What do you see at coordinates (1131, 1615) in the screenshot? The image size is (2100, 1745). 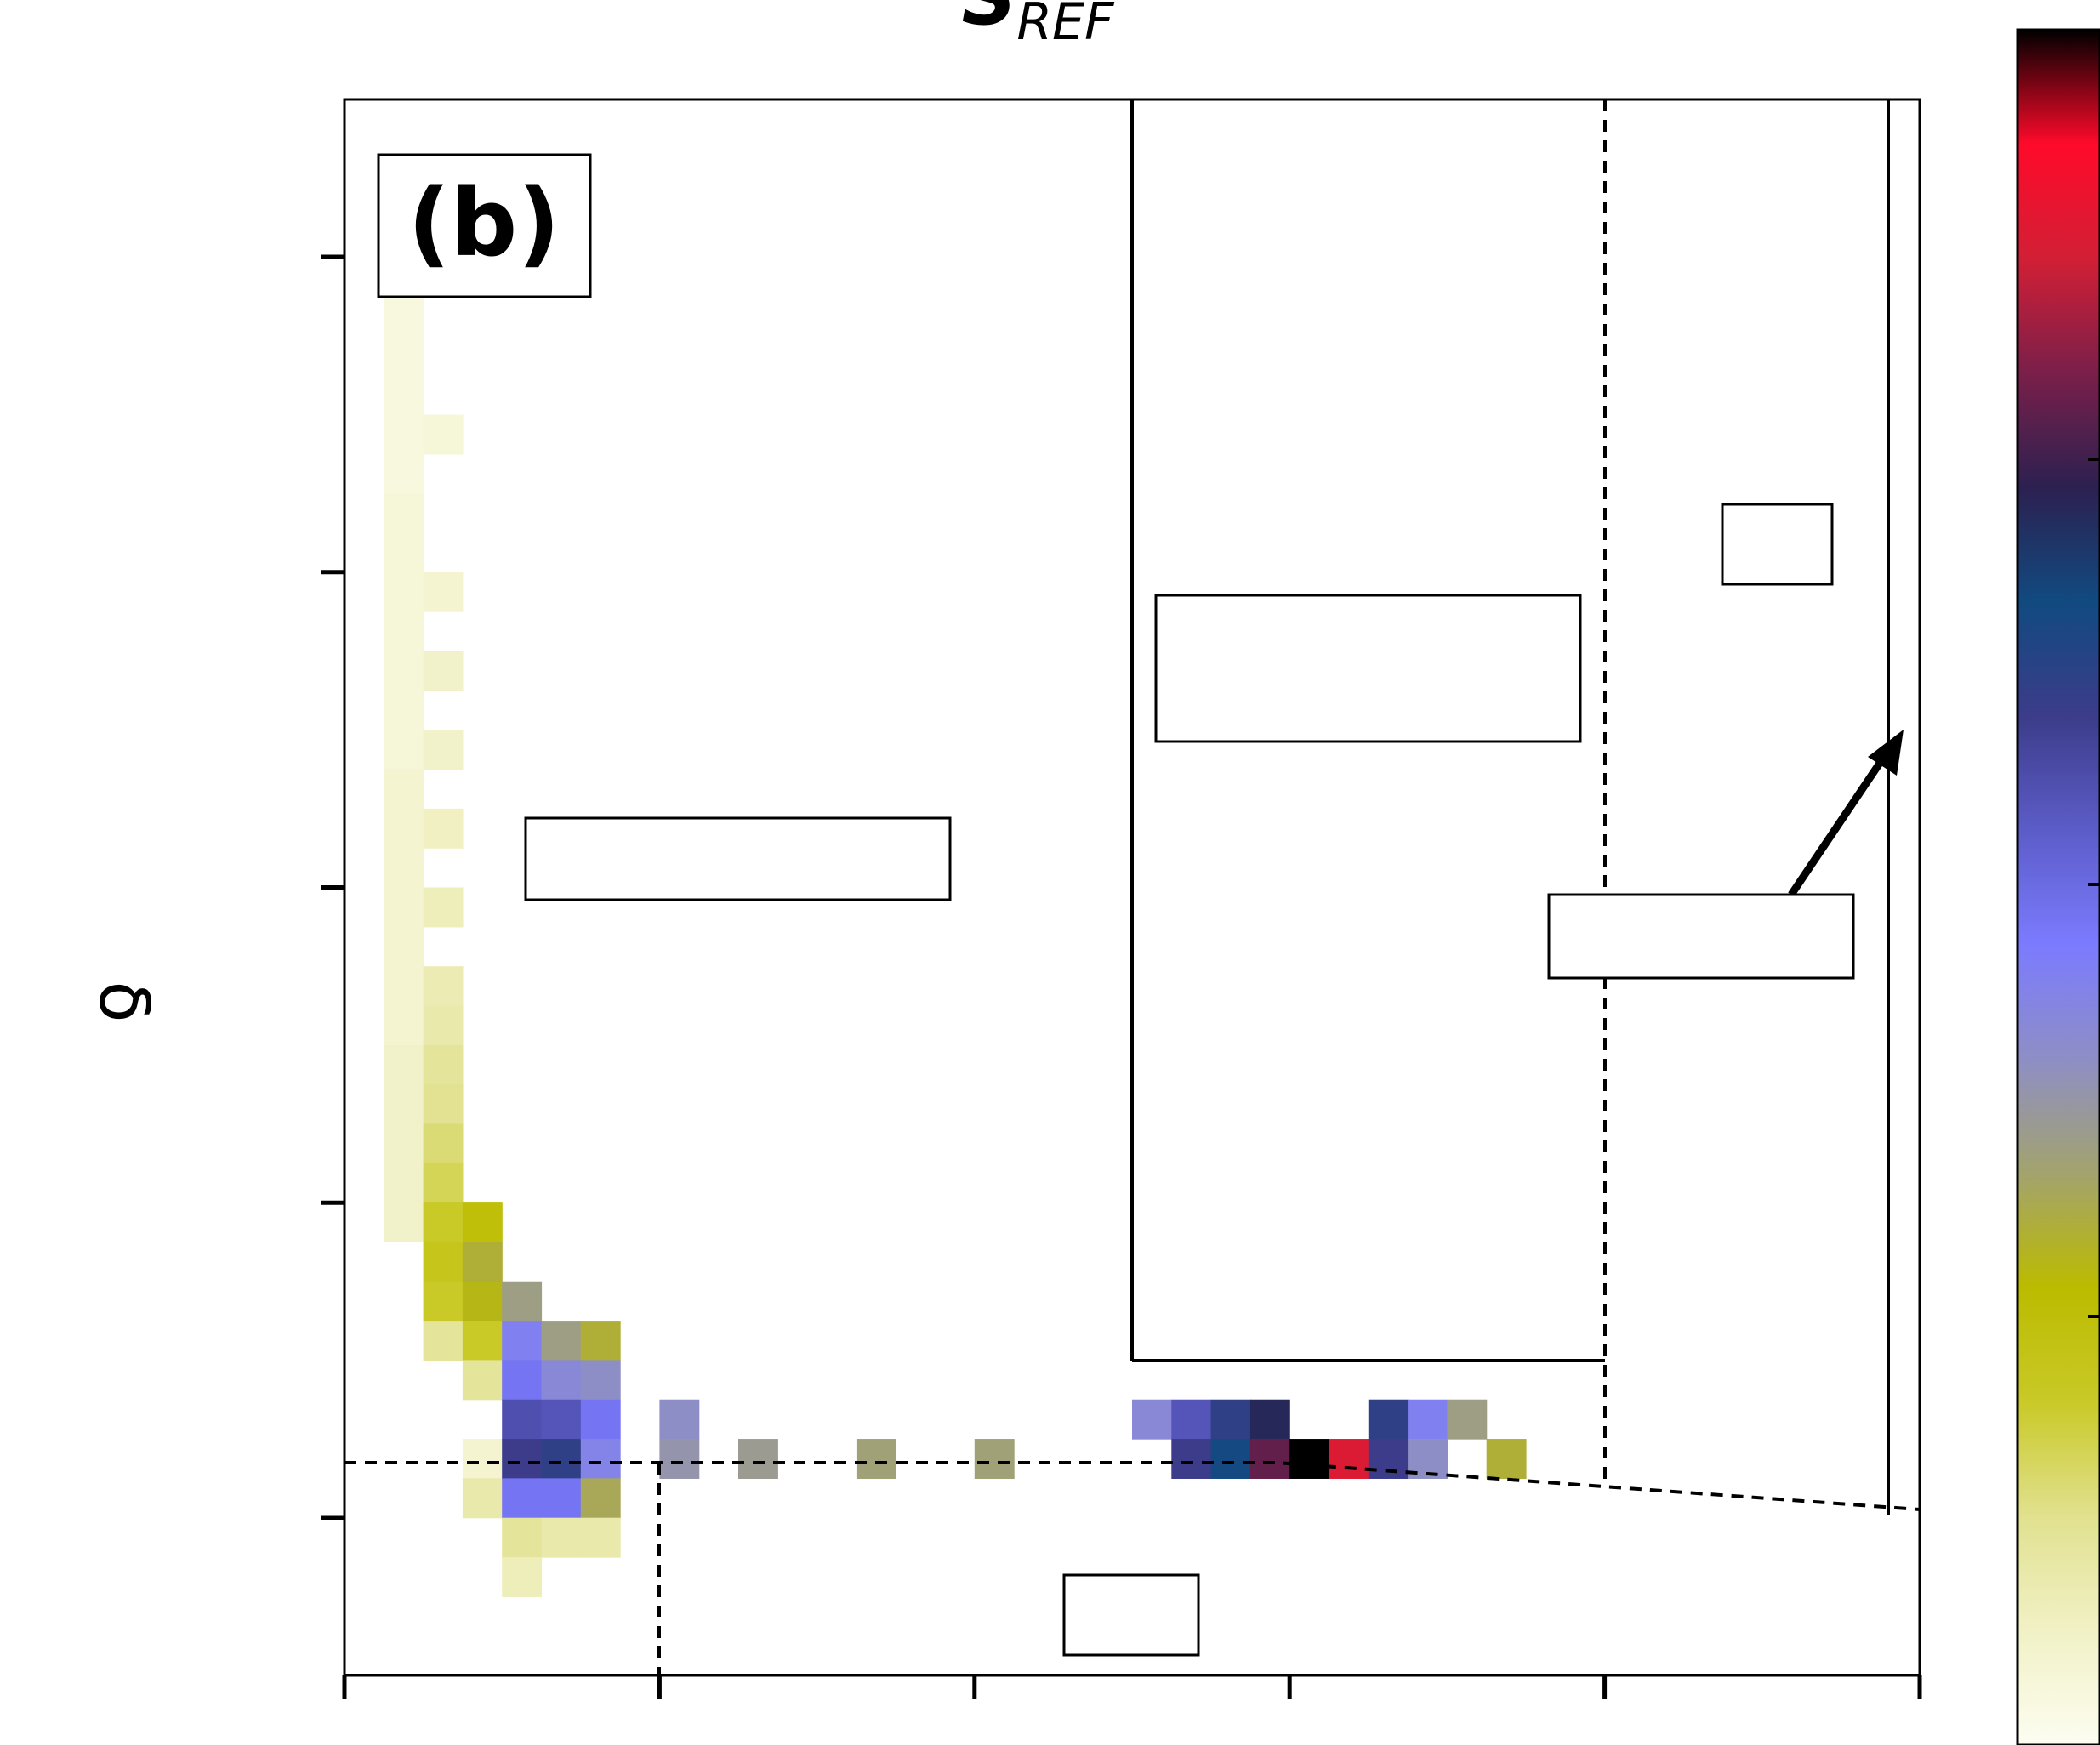 I see `label-box-bottom` at bounding box center [1131, 1615].